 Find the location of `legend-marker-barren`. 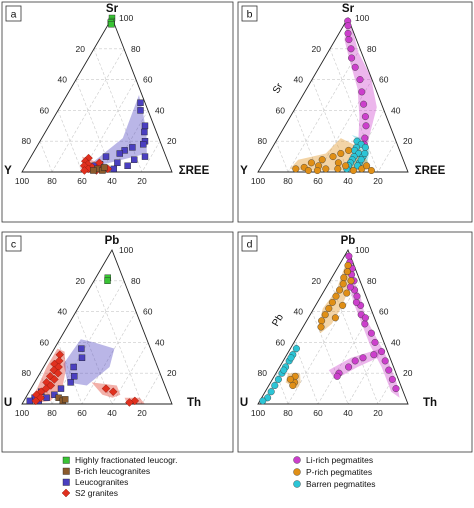

legend-marker-barren is located at coordinates (297, 484).